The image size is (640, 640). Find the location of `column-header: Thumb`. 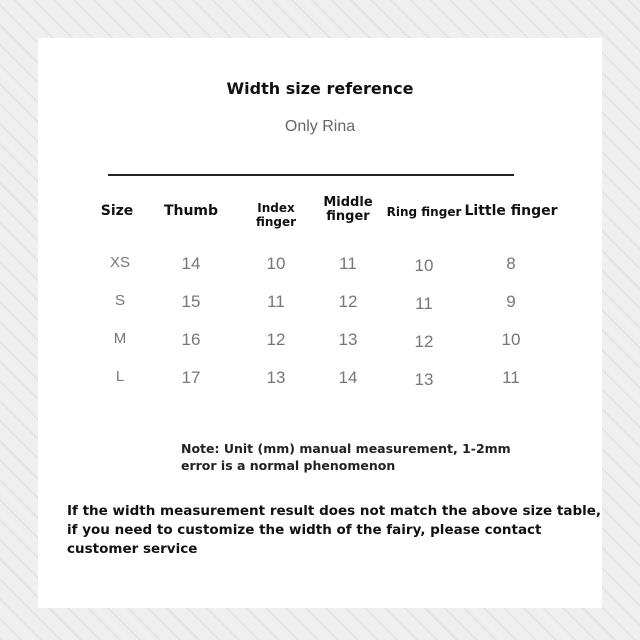

column-header: Thumb is located at coordinates (191, 211).